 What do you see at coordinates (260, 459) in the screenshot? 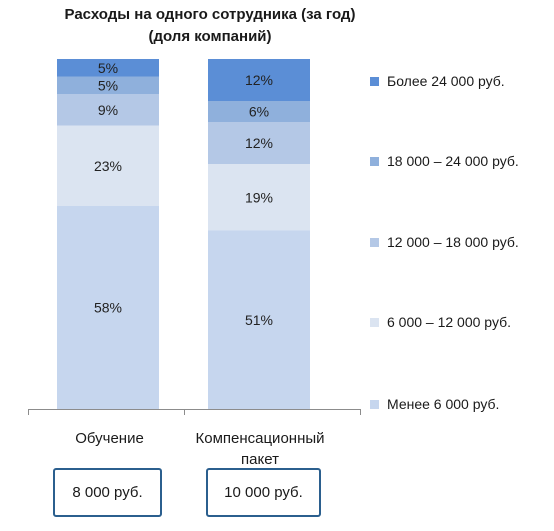
I see `category-label-compensation-line2: пакет` at bounding box center [260, 459].